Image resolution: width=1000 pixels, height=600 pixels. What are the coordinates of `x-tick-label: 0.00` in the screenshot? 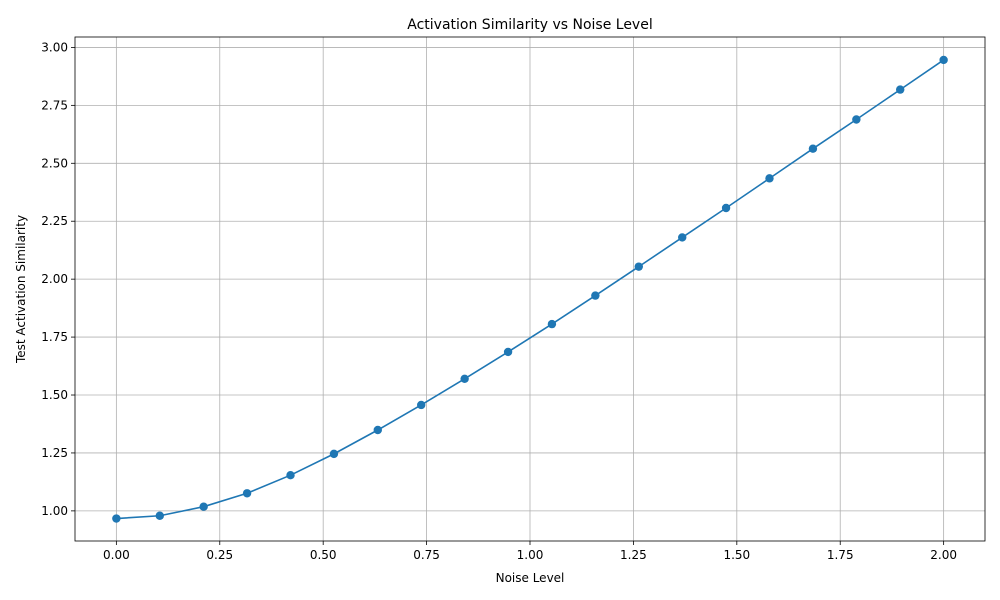 It's located at (116, 555).